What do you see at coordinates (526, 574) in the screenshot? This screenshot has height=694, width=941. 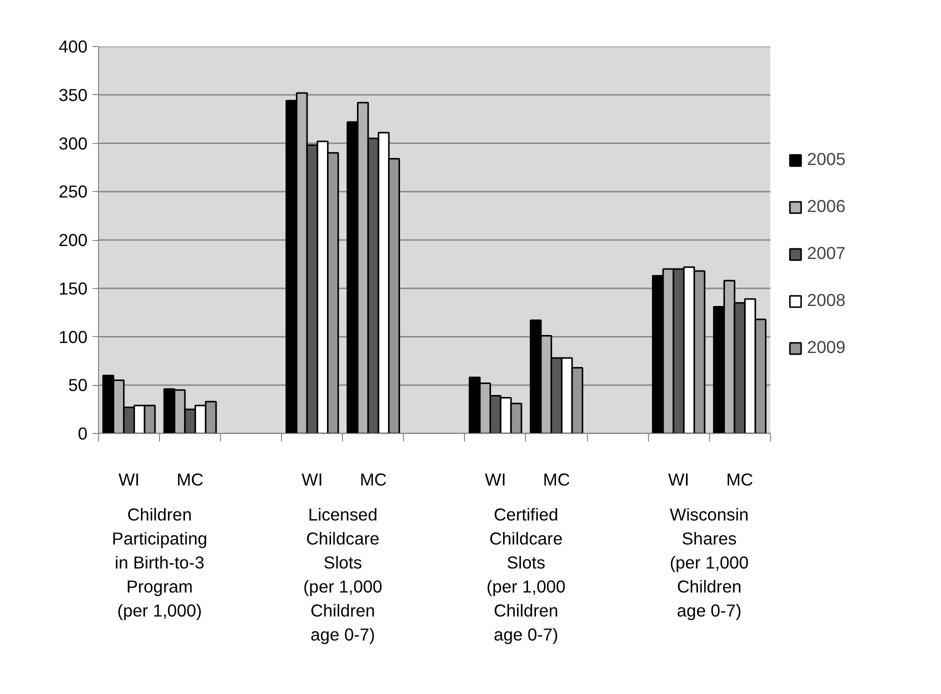 I see `text: Certified Childcare Slots (per 1,000 Children age 0-7)` at bounding box center [526, 574].